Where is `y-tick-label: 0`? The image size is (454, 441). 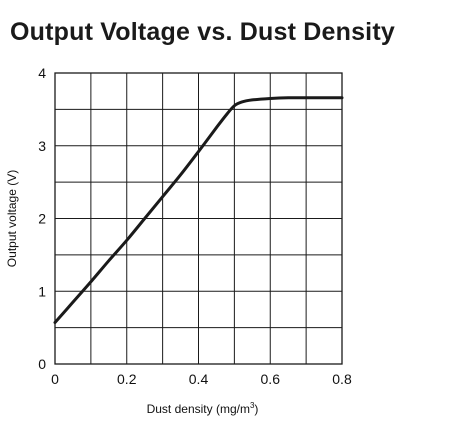 y-tick-label: 0 is located at coordinates (42, 364).